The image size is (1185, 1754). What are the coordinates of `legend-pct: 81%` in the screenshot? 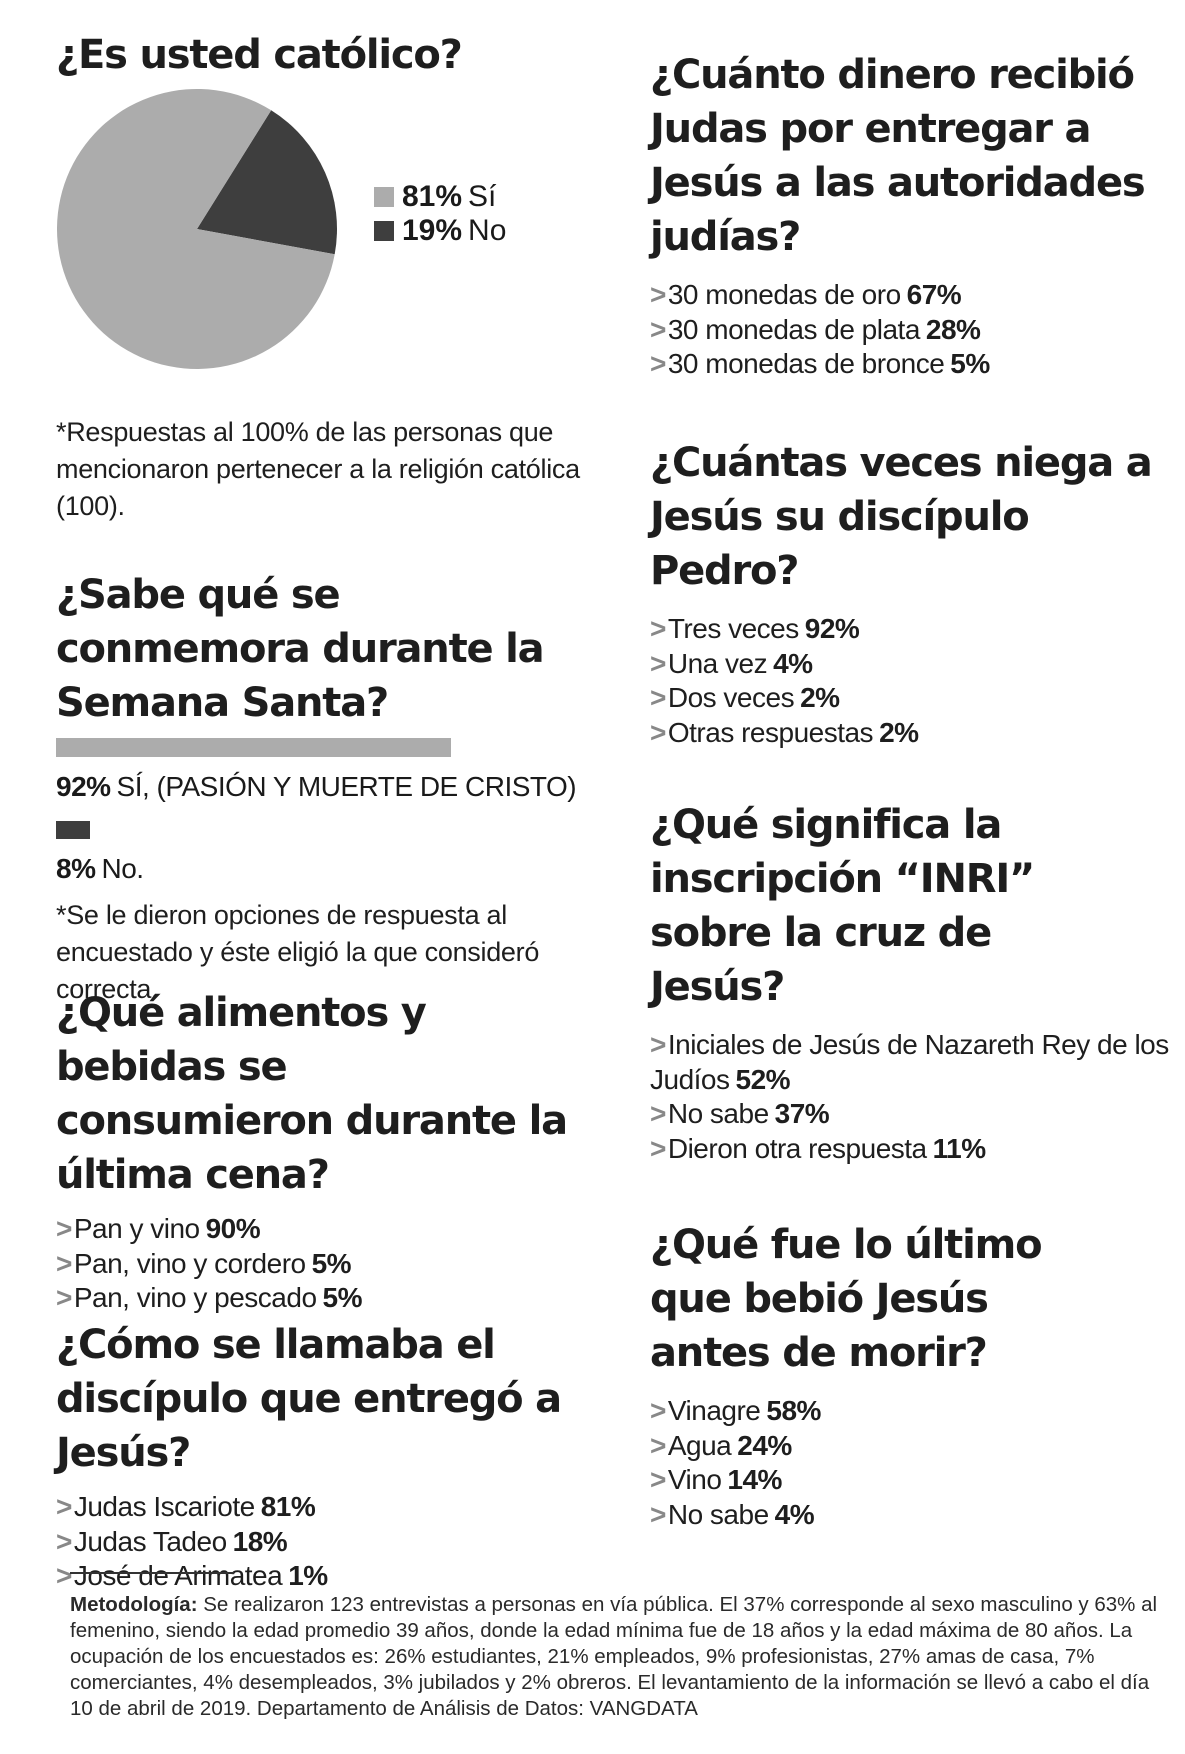 It's located at (432, 196).